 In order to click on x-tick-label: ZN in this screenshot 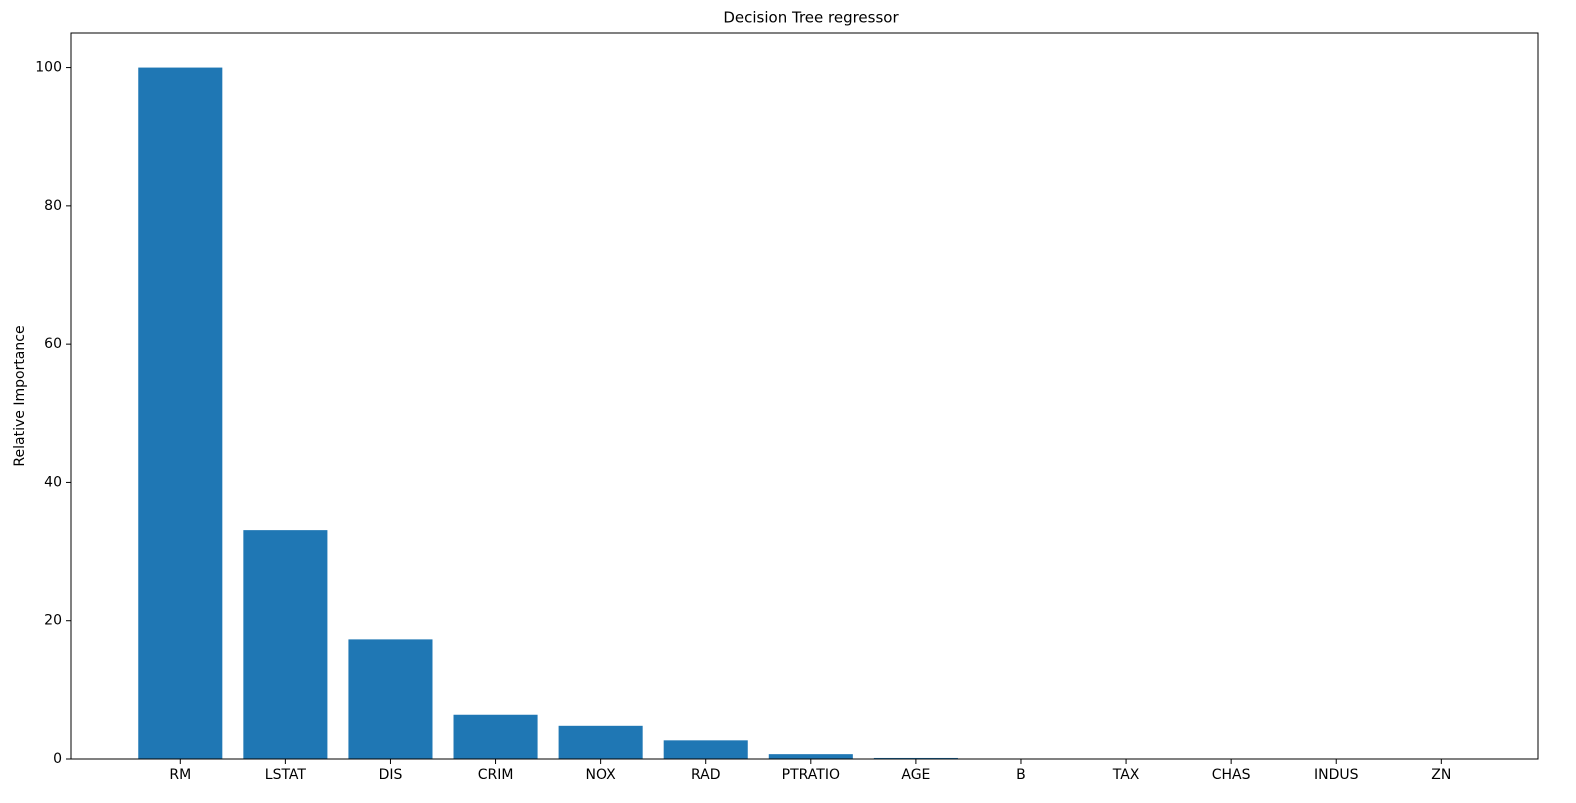, I will do `click(1441, 775)`.